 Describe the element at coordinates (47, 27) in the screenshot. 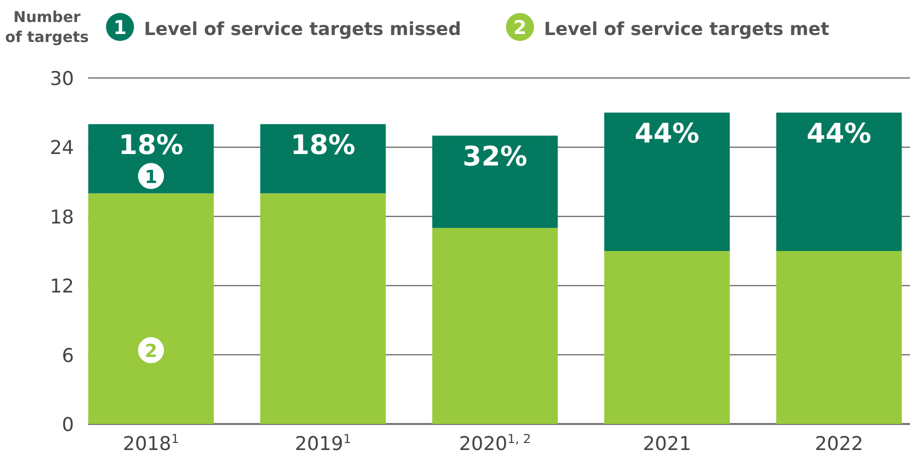

I see `y-axis-title: Number of targets` at that location.